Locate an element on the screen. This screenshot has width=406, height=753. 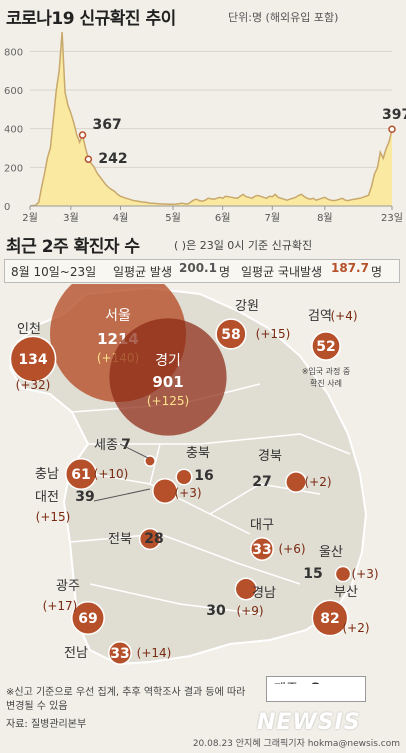
avg-local-value: 187.7 is located at coordinates (350, 268).